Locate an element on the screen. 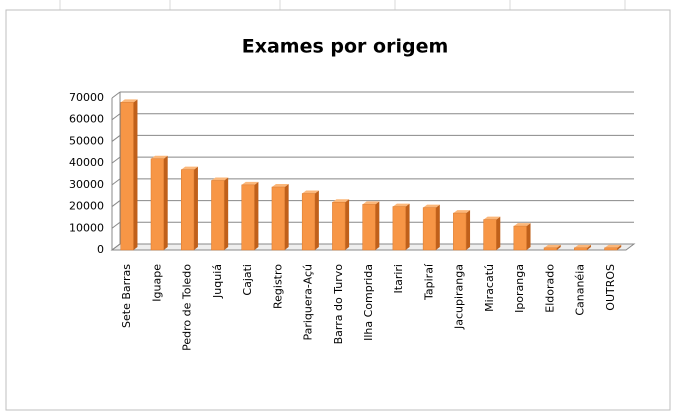 The image size is (678, 414). x-tick-label: Iporanga is located at coordinates (519, 288).